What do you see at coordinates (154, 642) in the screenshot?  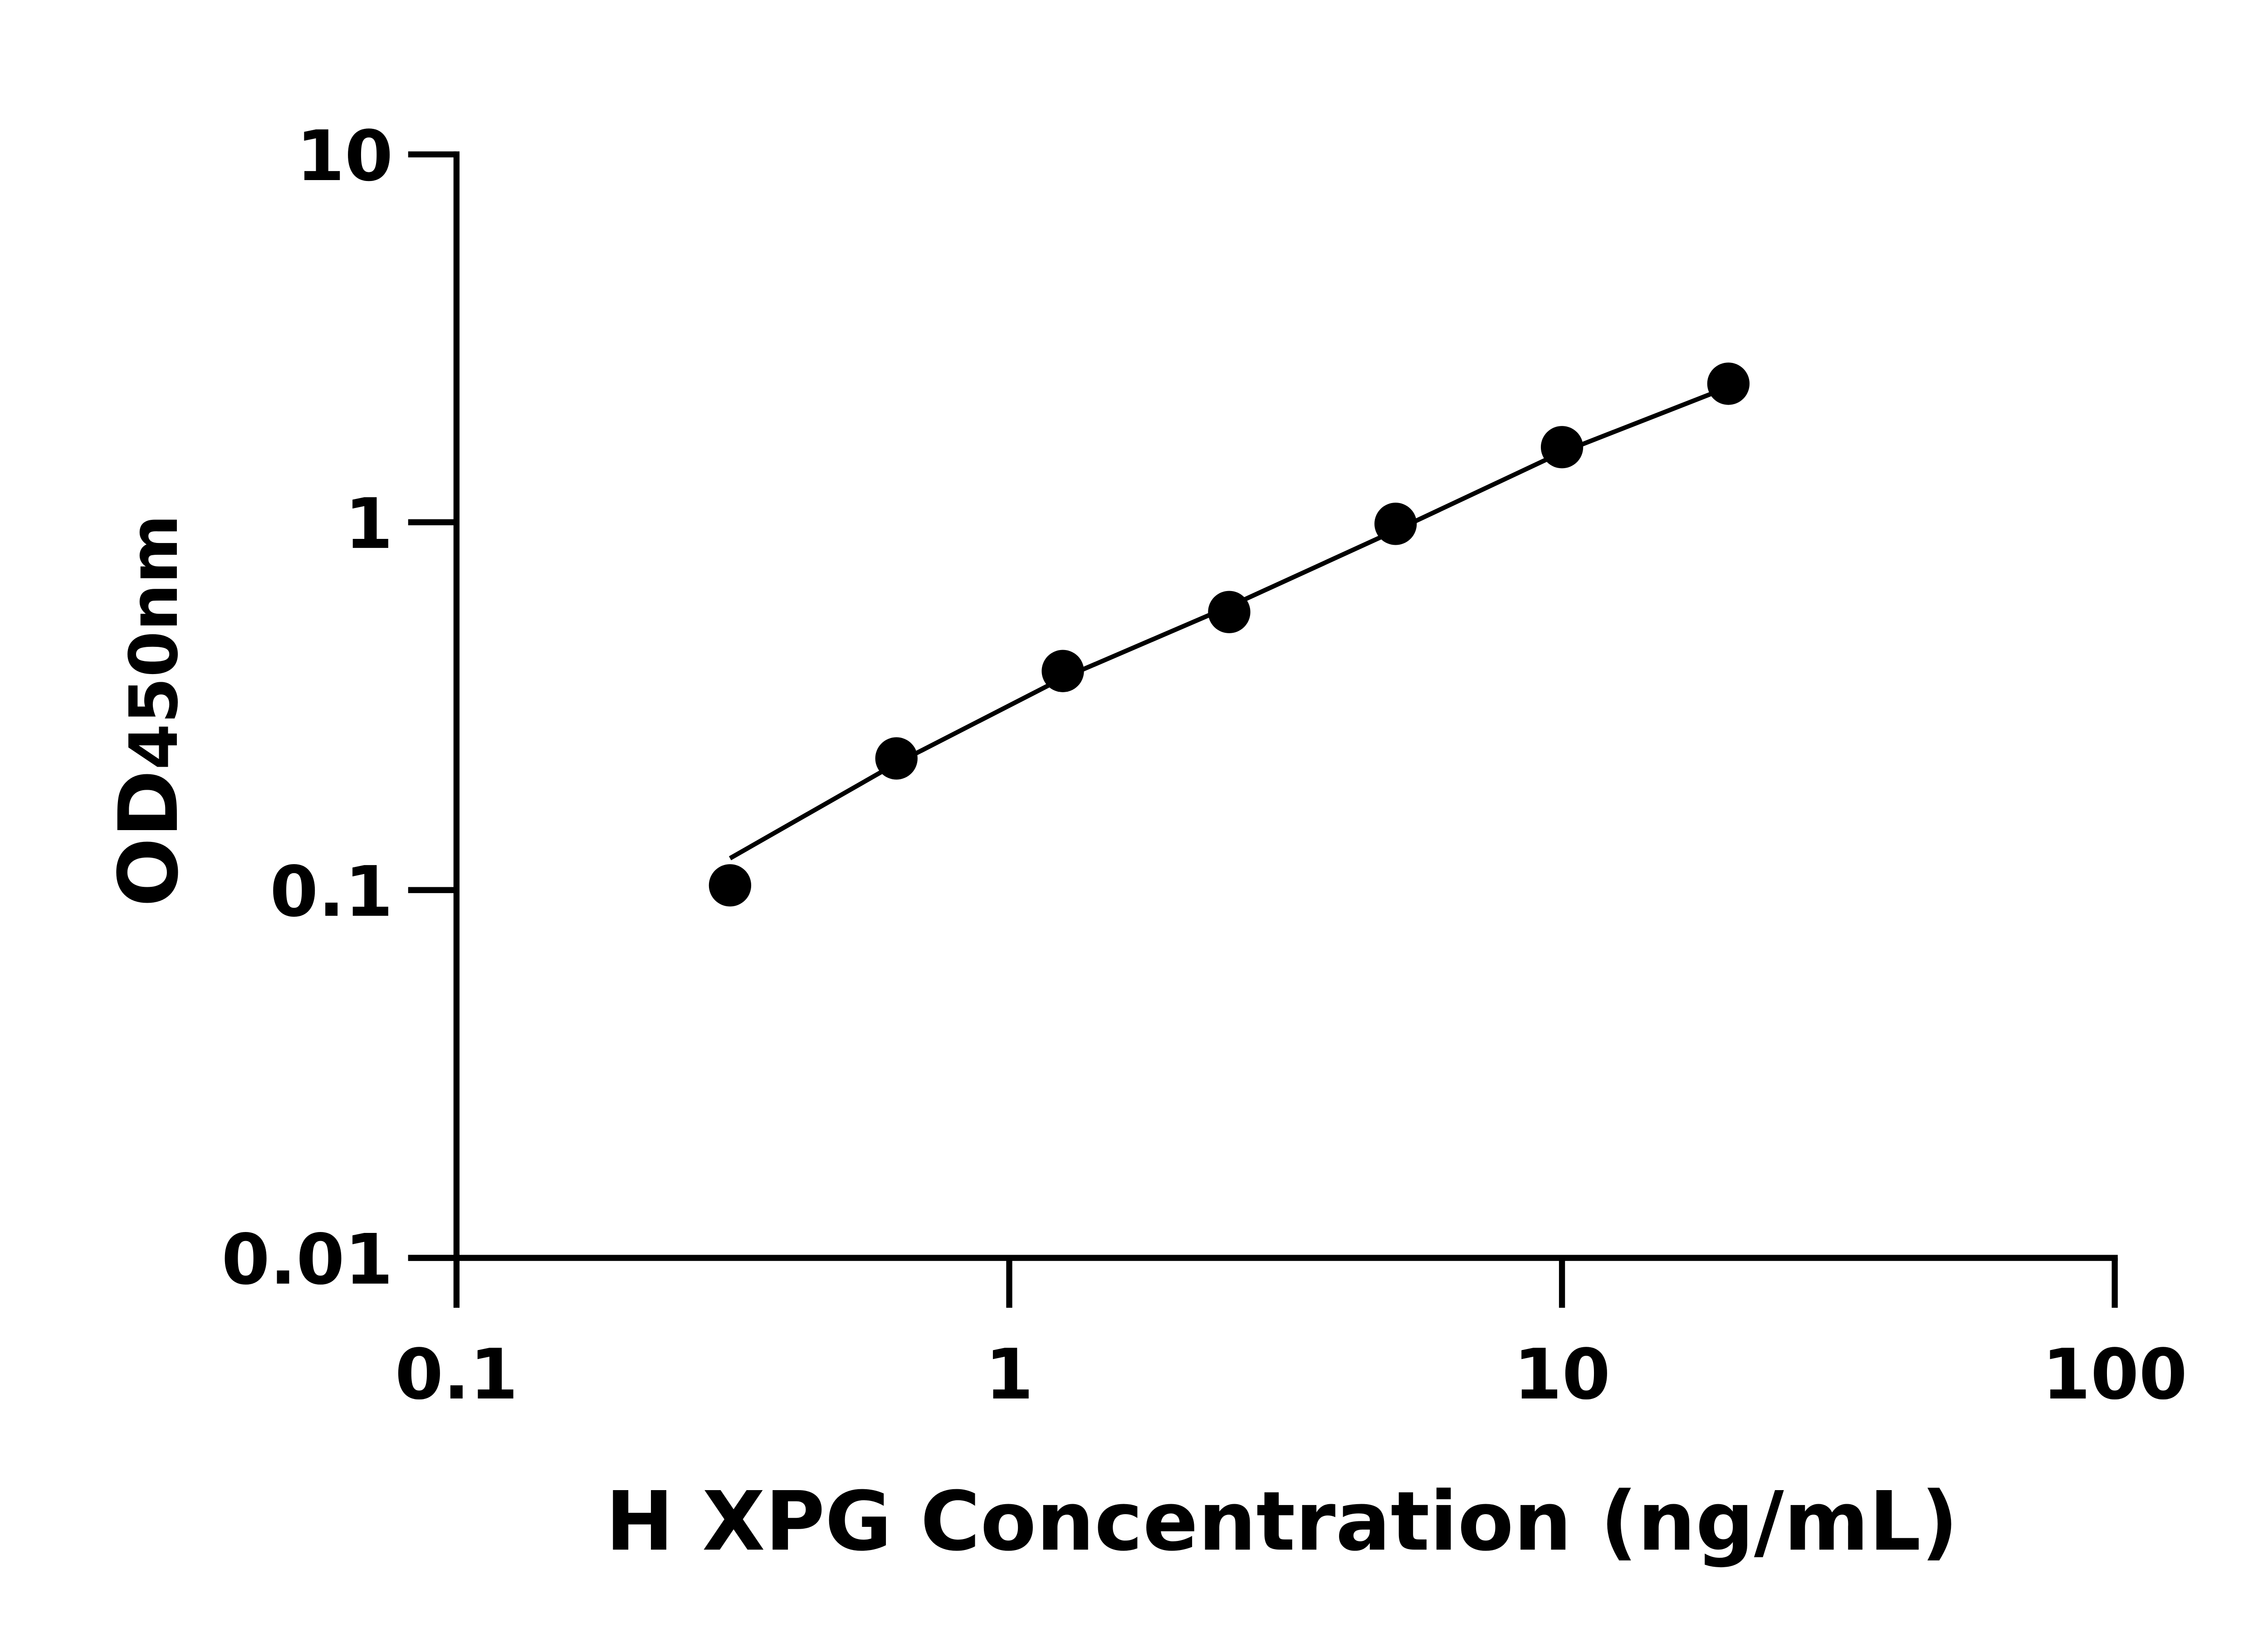 I see `y-axis-label-sub: 450nm` at bounding box center [154, 642].